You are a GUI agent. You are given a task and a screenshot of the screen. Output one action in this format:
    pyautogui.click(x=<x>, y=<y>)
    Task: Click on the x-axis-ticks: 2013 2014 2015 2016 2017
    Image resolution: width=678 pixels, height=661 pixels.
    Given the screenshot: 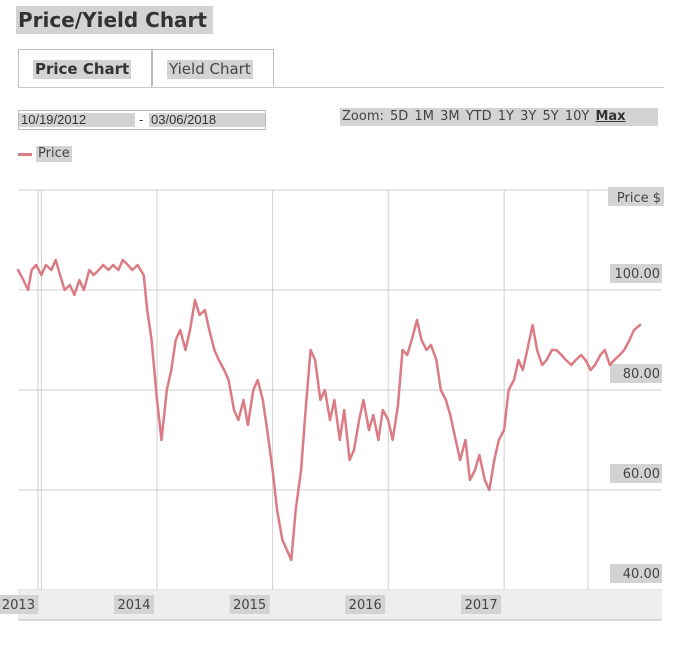 What is the action you would take?
    pyautogui.click(x=251, y=604)
    